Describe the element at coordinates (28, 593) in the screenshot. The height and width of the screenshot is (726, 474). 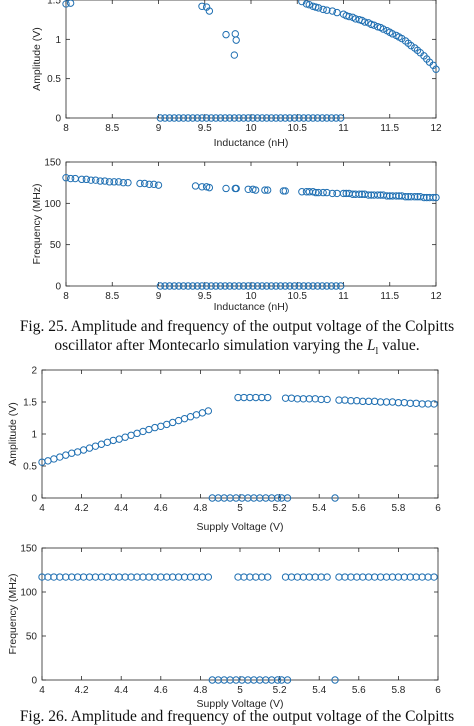
I see `y-tick-label: 100` at that location.